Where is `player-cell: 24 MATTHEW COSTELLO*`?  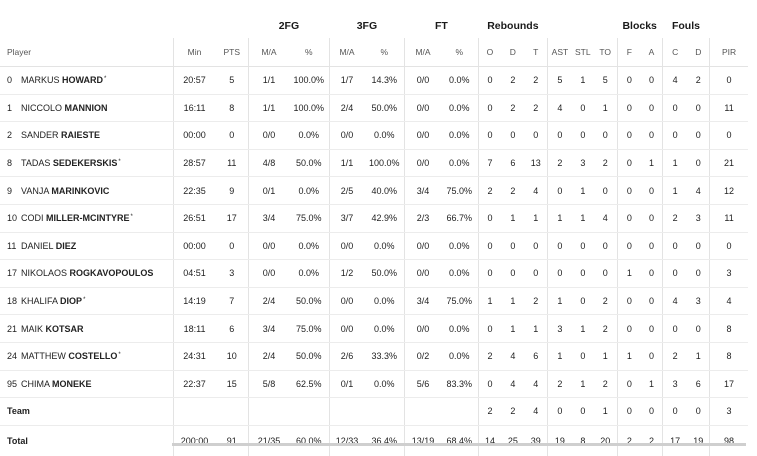 player-cell: 24 MATTHEW COSTELLO* is located at coordinates (87, 356).